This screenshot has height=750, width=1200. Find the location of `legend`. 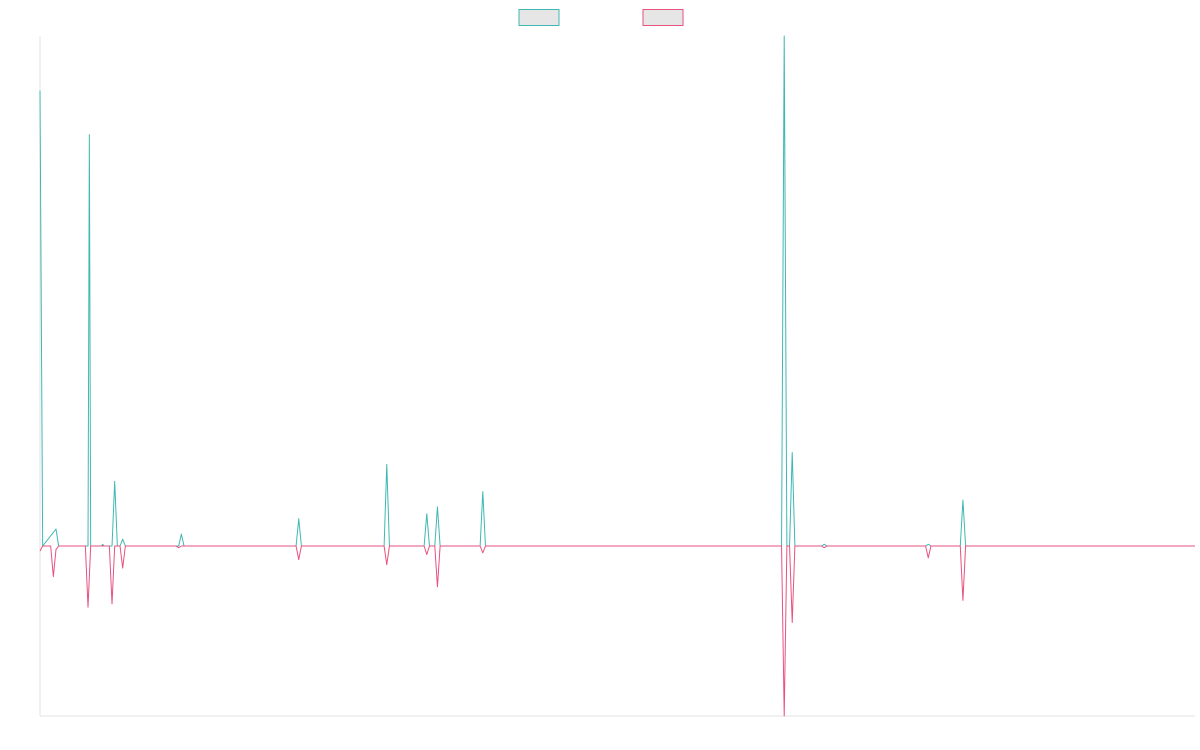

legend is located at coordinates (601, 17).